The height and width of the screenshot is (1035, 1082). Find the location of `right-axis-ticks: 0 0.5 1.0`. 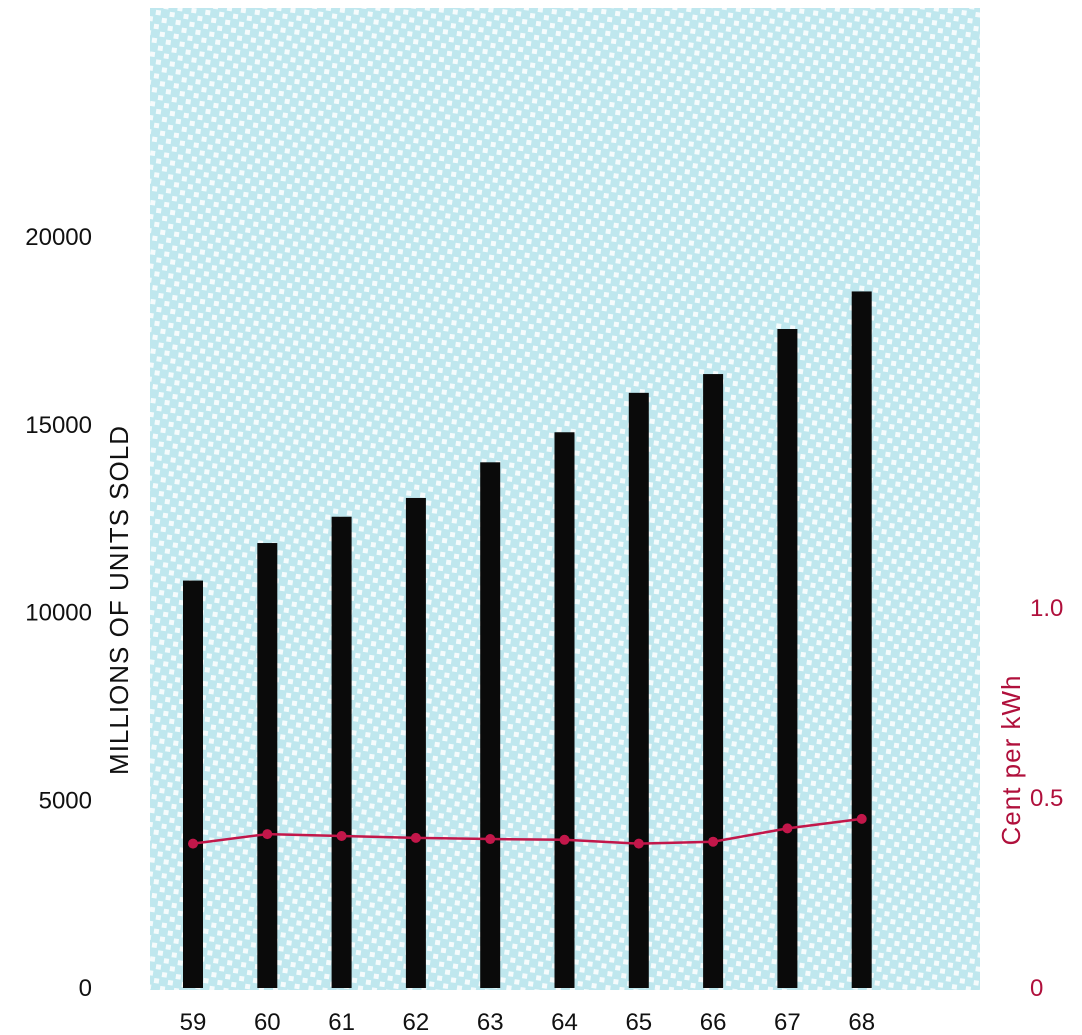

right-axis-ticks: 0 0.5 1.0 is located at coordinates (1046, 798).